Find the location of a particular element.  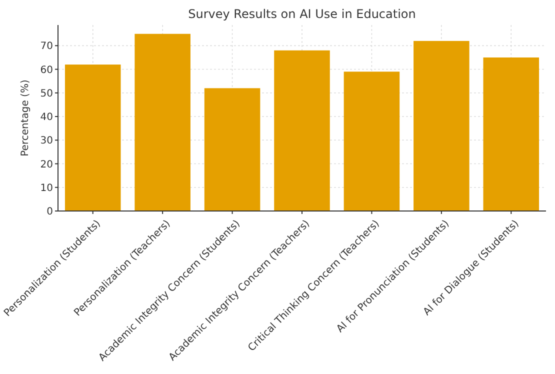

y-tick-label: 60 is located at coordinates (46, 70).